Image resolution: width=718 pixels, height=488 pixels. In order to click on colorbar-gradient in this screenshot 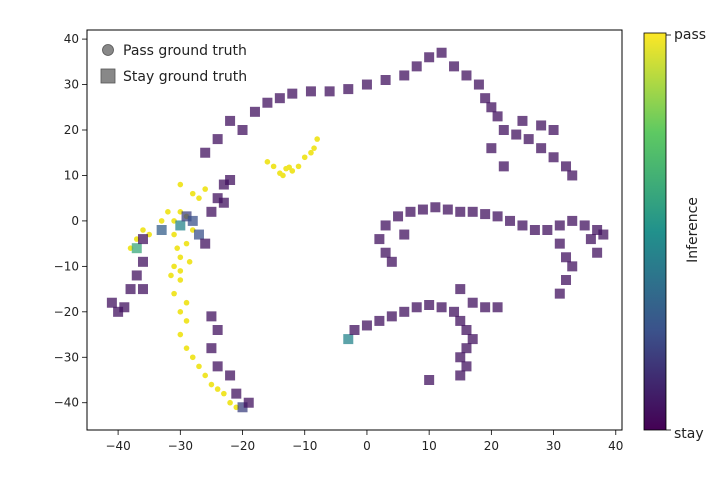, I will do `click(655, 231)`.